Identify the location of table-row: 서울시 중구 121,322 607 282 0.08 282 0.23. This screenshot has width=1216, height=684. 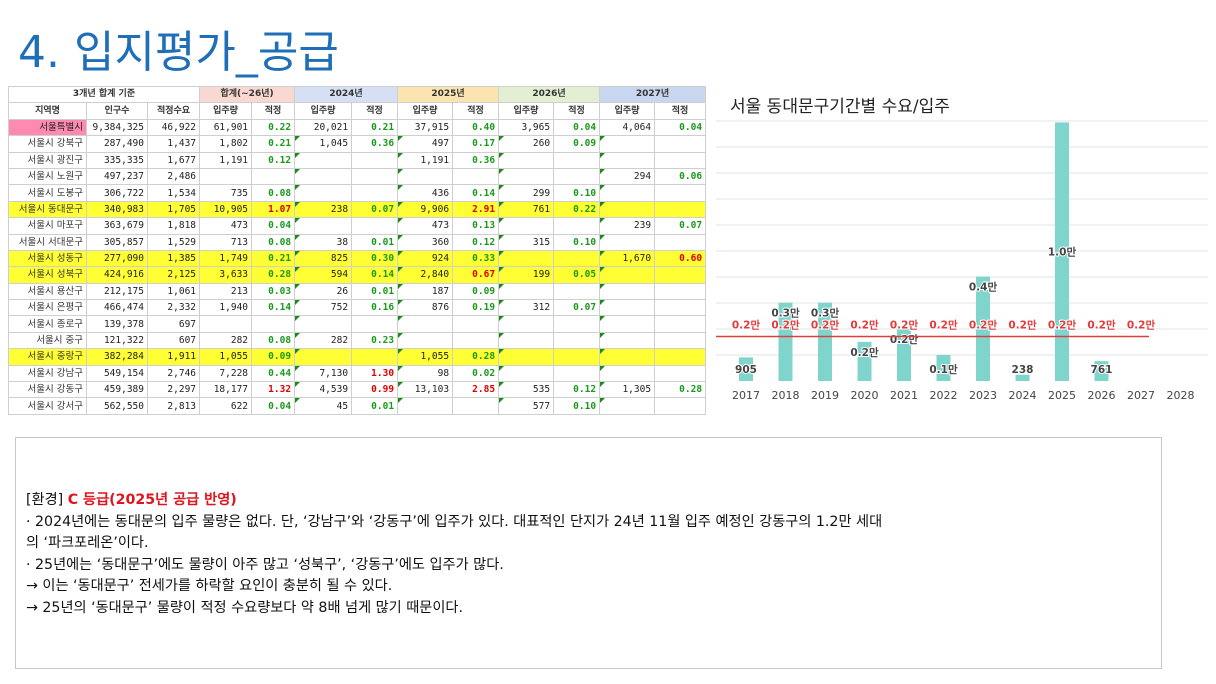
(357, 340).